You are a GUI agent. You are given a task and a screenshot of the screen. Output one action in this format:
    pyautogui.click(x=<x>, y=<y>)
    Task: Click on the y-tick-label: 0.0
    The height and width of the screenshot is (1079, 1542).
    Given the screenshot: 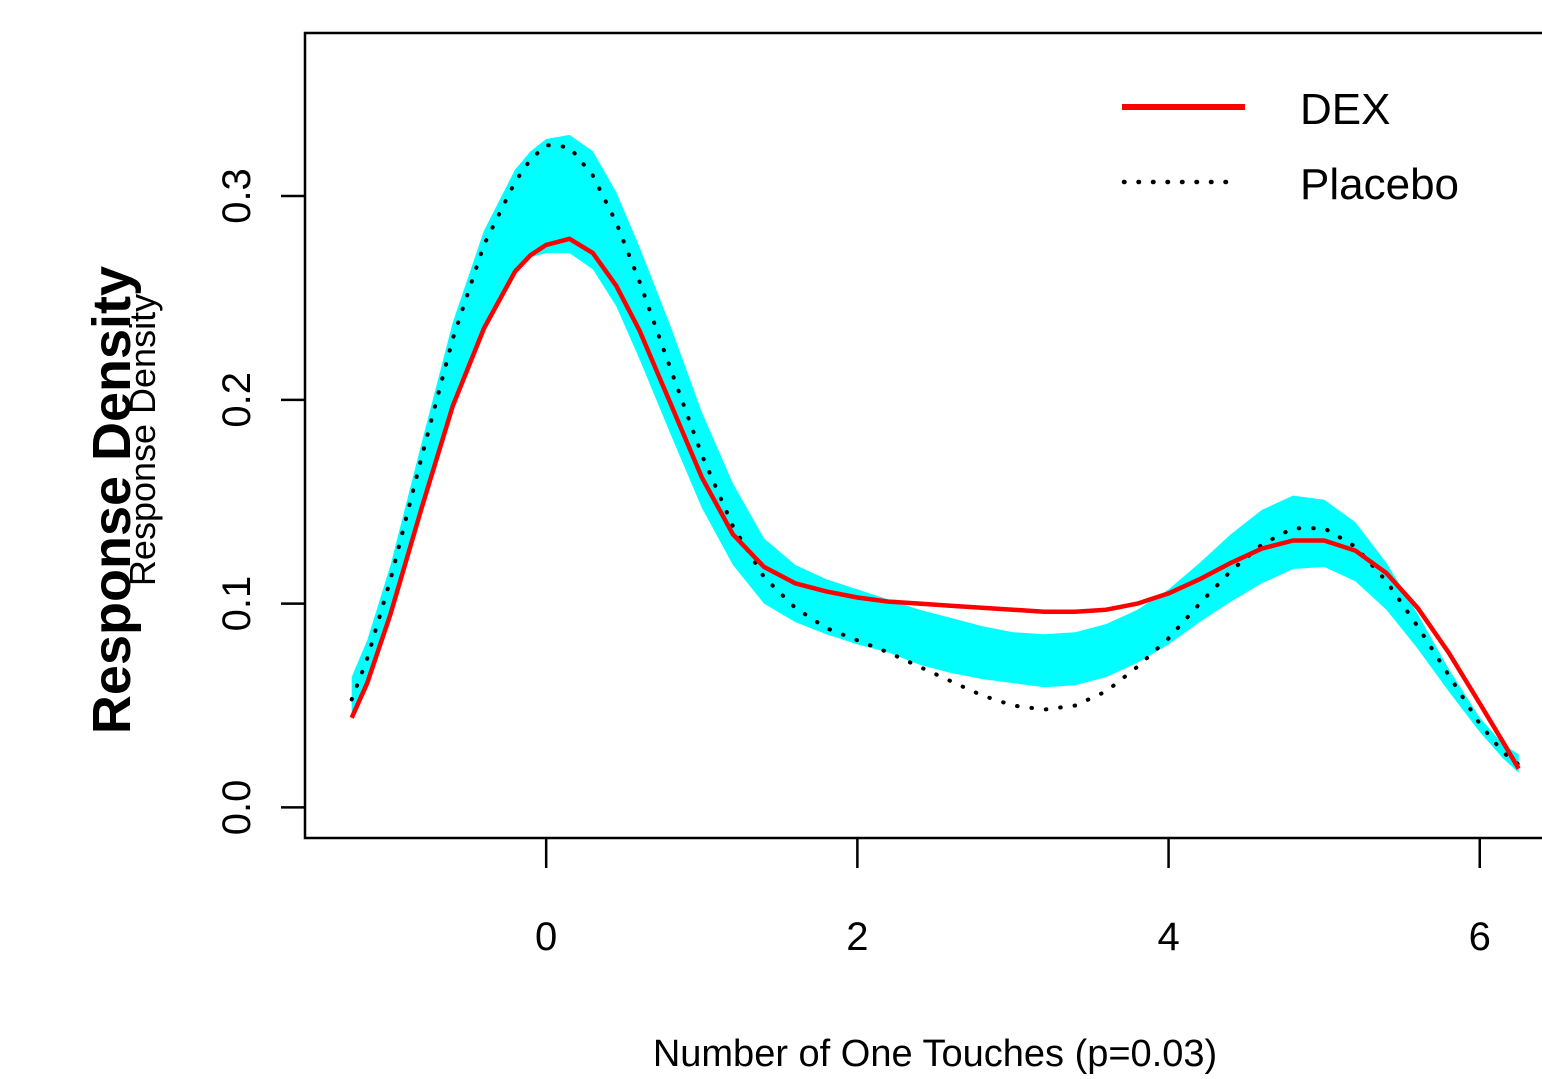 What is the action you would take?
    pyautogui.click(x=237, y=808)
    